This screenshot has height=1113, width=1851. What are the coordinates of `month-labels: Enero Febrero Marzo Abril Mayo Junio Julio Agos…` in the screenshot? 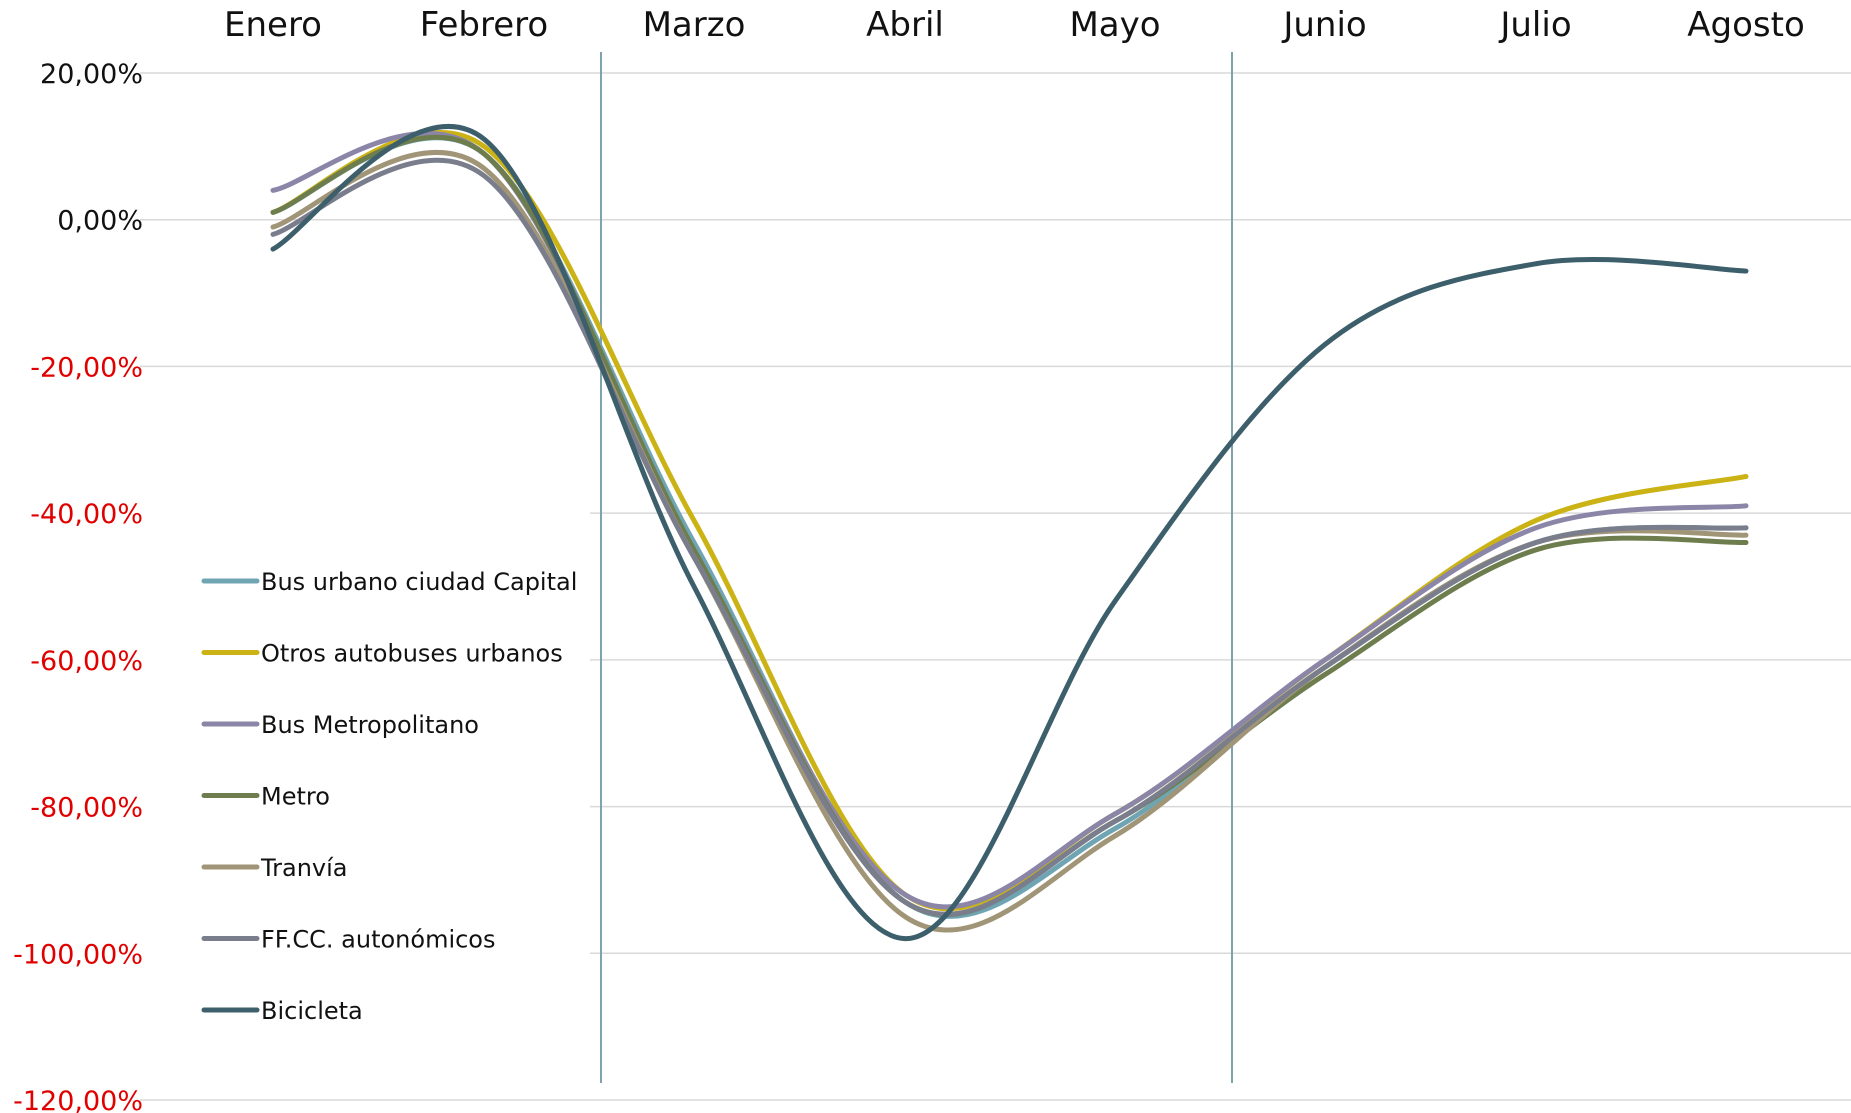 It's located at (1014, 25).